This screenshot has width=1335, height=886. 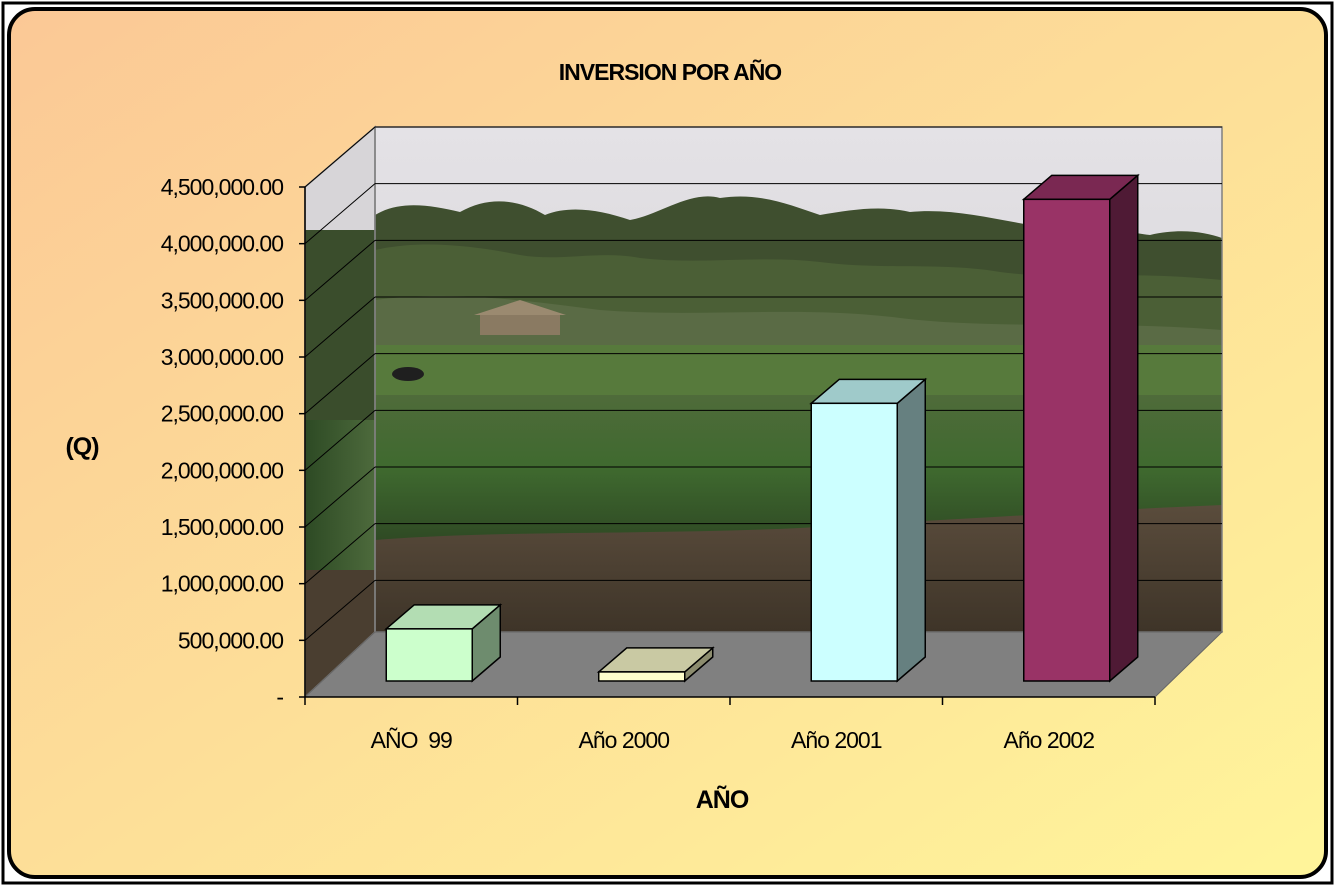 What do you see at coordinates (279, 697) in the screenshot?
I see `y-tick-label: -` at bounding box center [279, 697].